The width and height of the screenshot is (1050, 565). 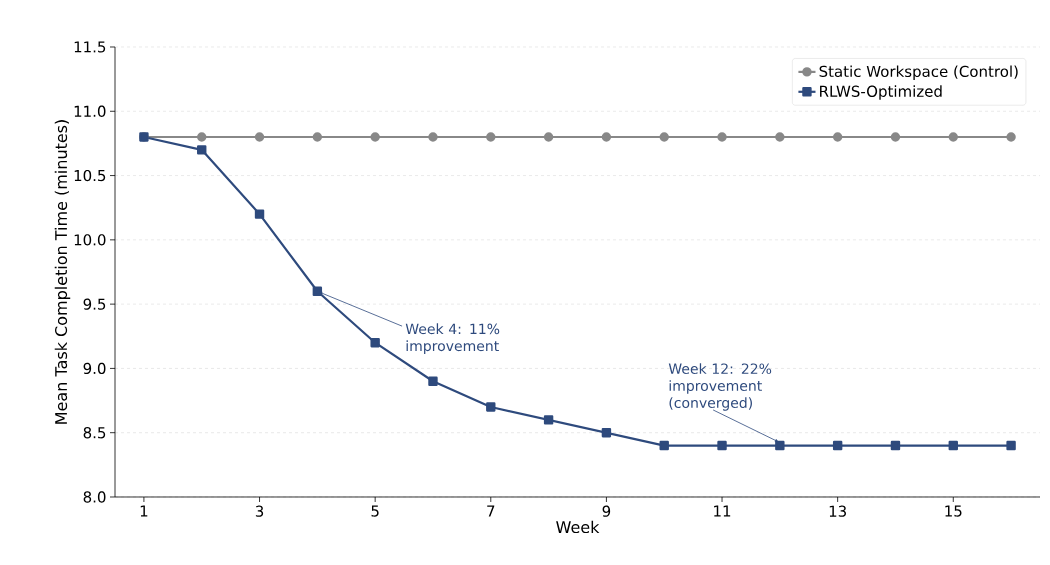 I want to click on x-tick-label: 15, so click(x=953, y=511).